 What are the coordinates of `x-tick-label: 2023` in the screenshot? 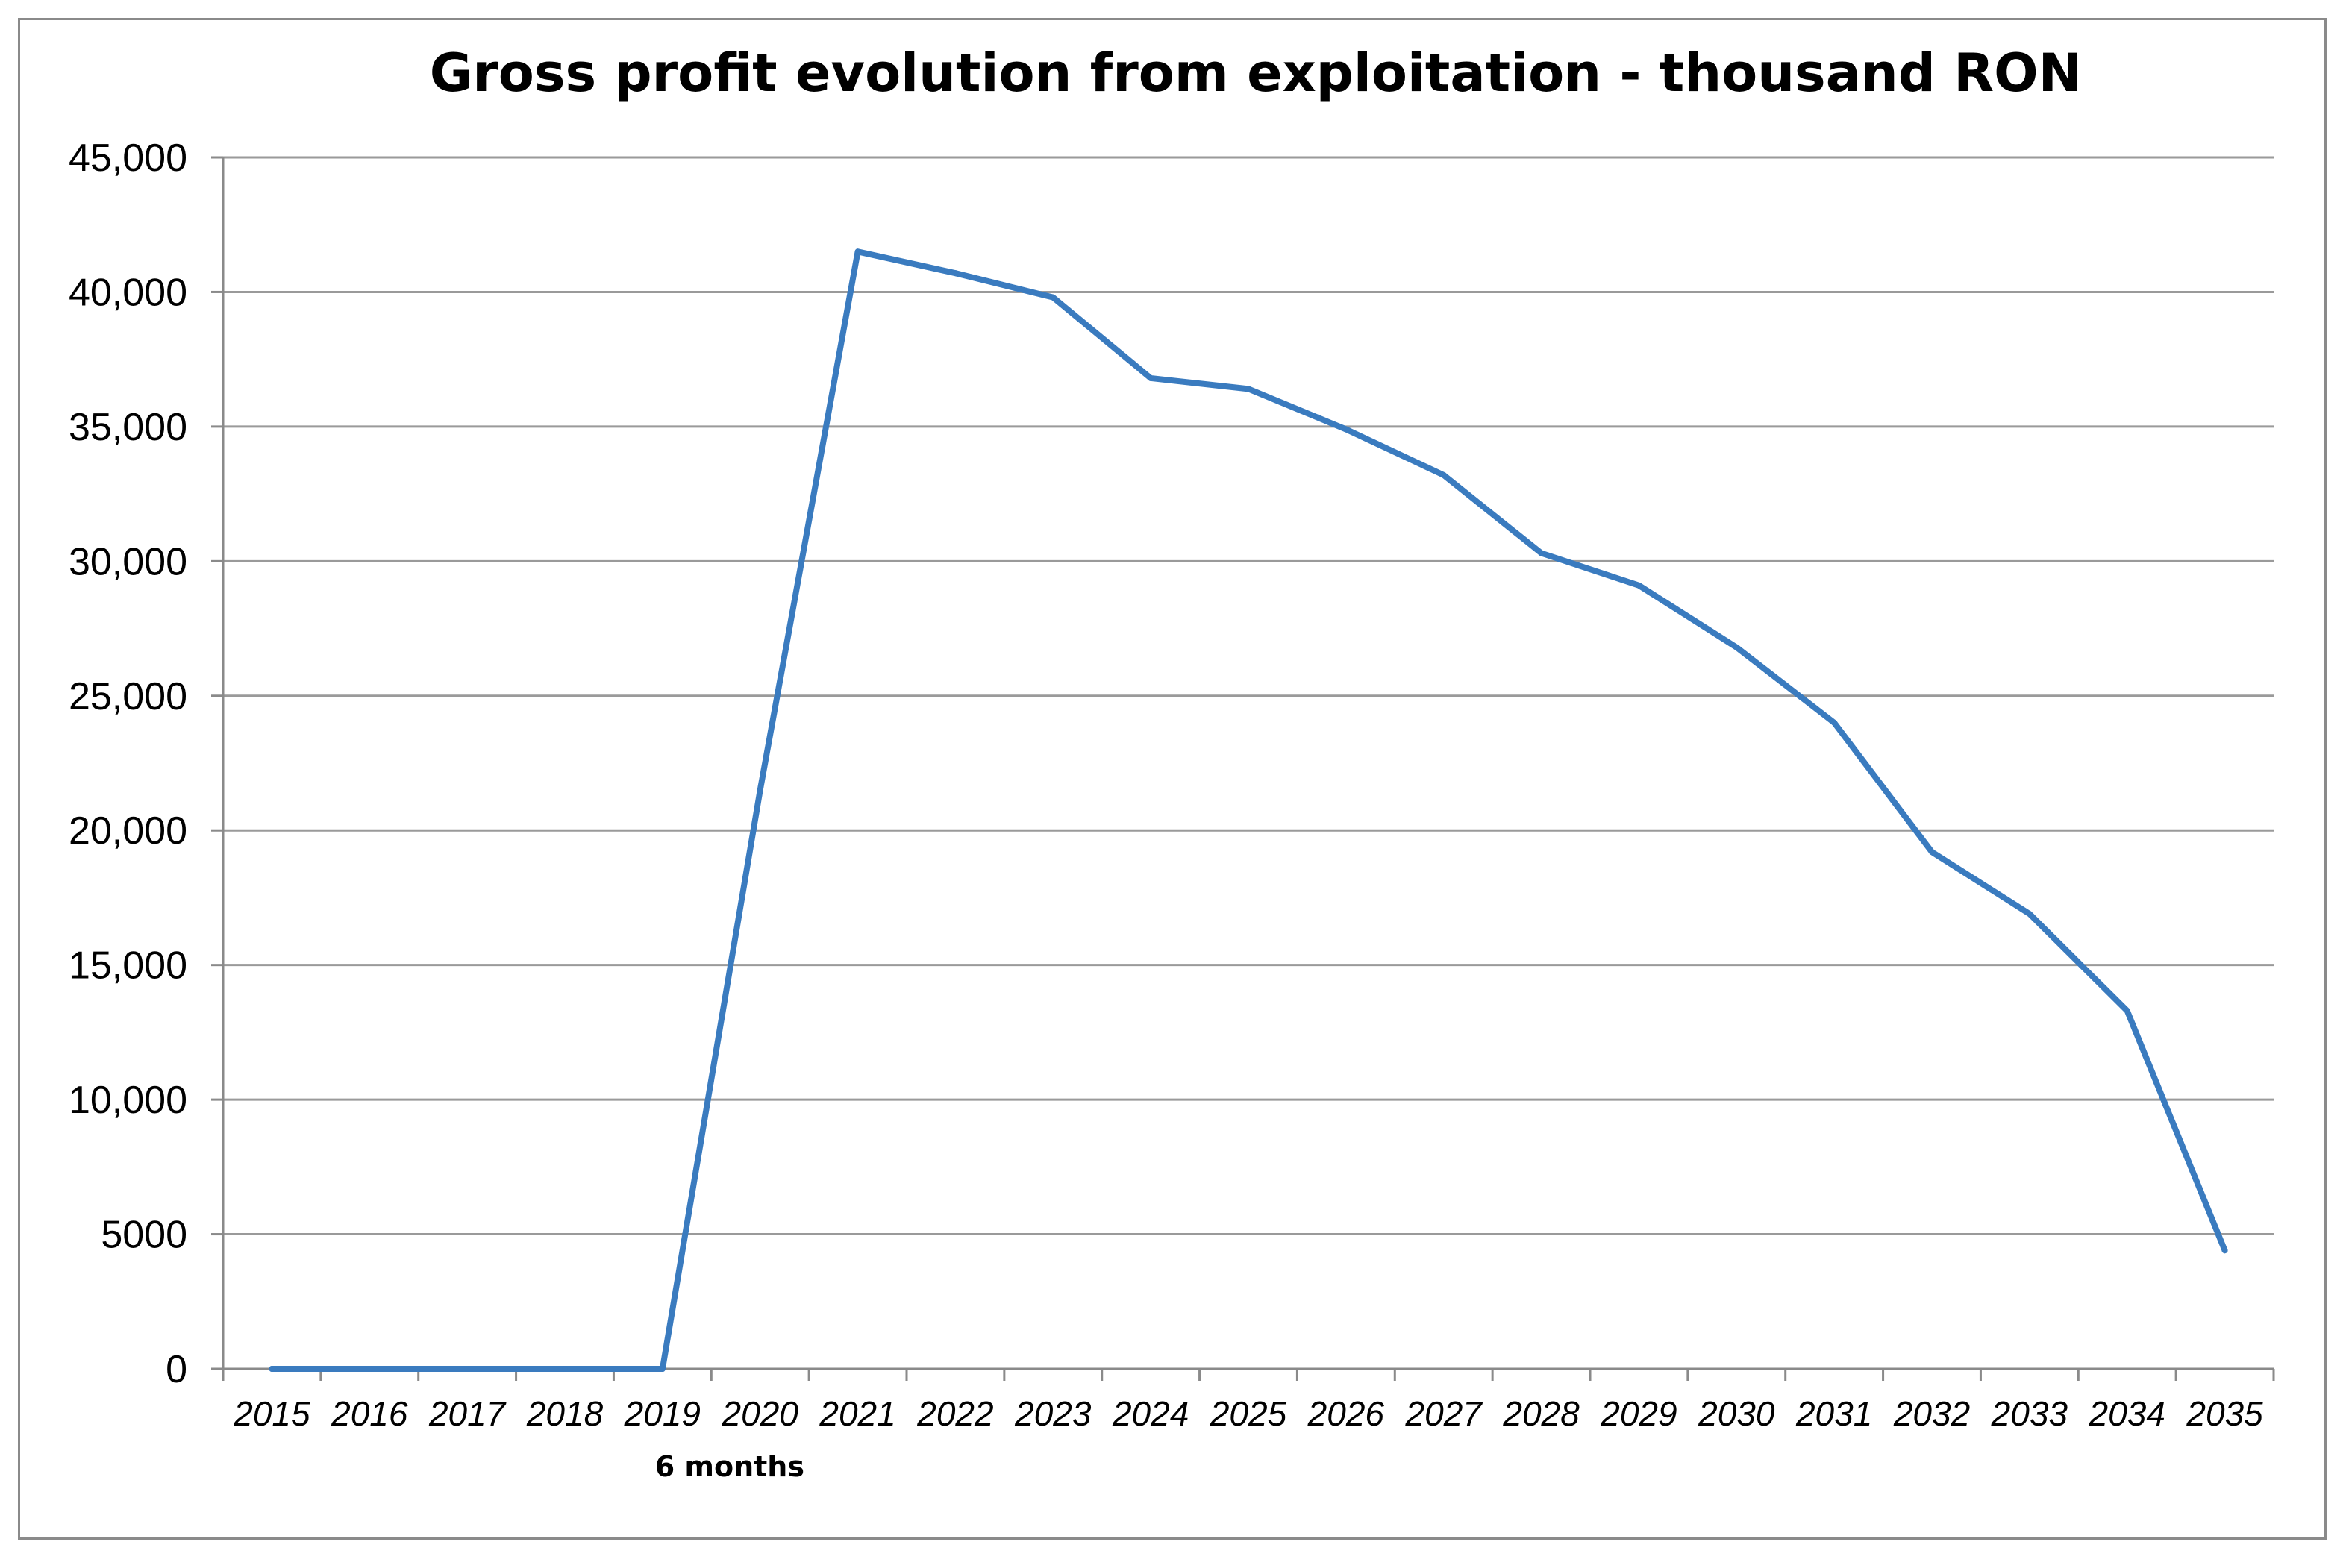 It's located at (1053, 1413).